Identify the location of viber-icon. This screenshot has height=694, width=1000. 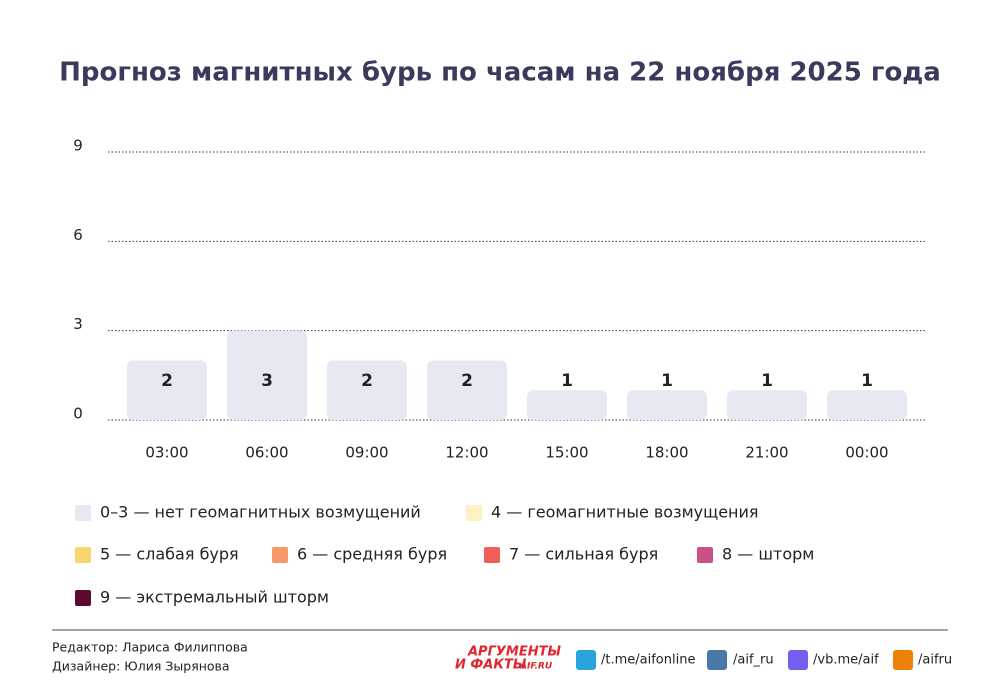
(798, 660).